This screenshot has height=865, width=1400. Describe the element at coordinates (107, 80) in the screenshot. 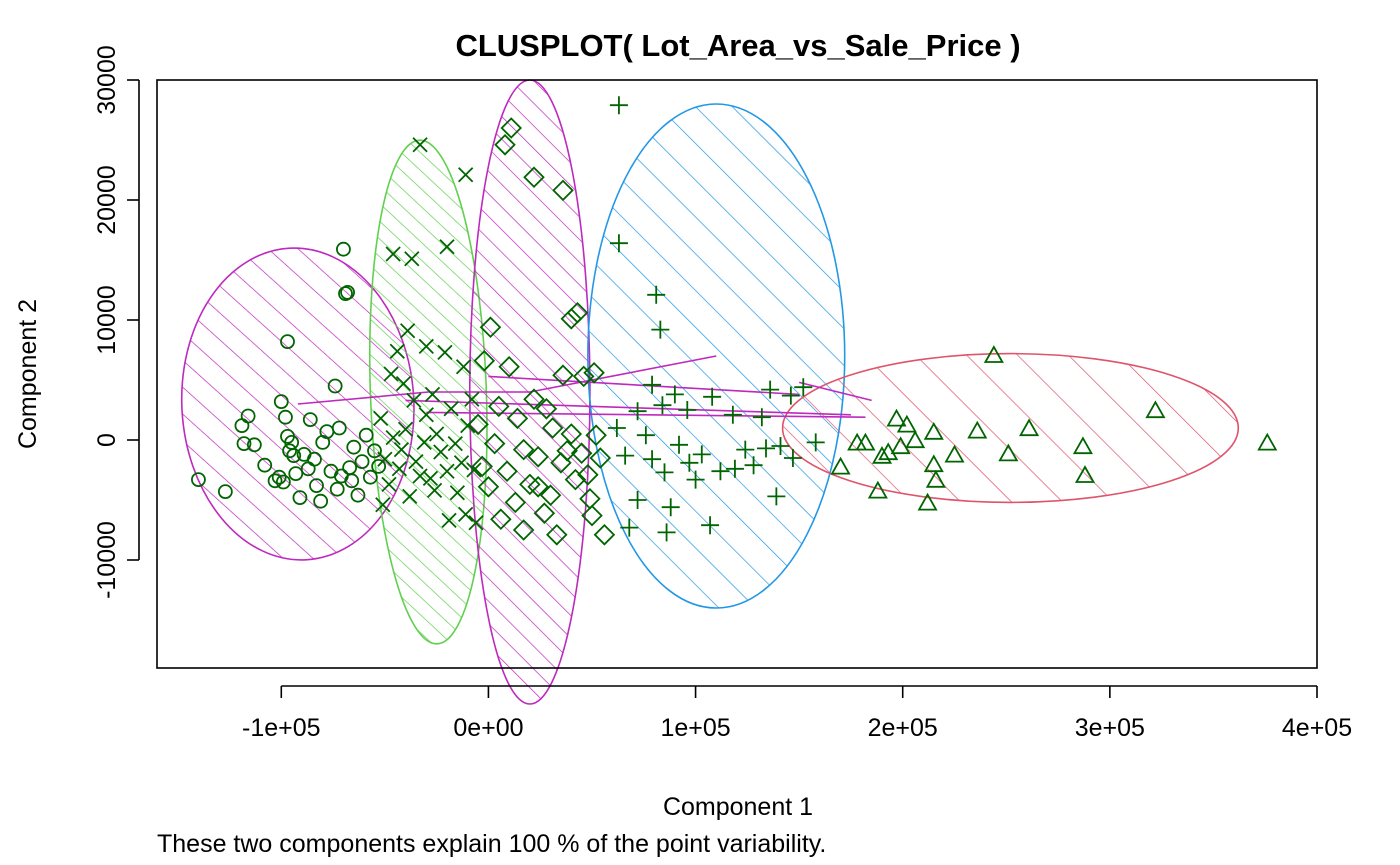

I see `y-tick-label: 30000` at that location.